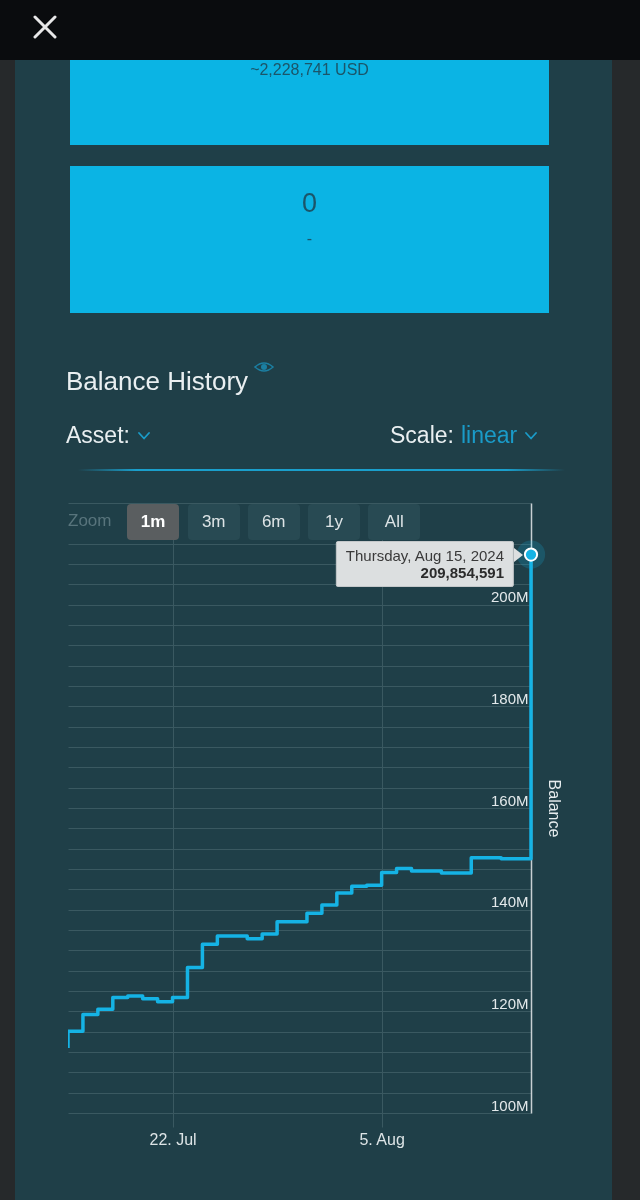 This screenshot has height=1200, width=640. I want to click on y-tick-label: 140M, so click(509, 902).